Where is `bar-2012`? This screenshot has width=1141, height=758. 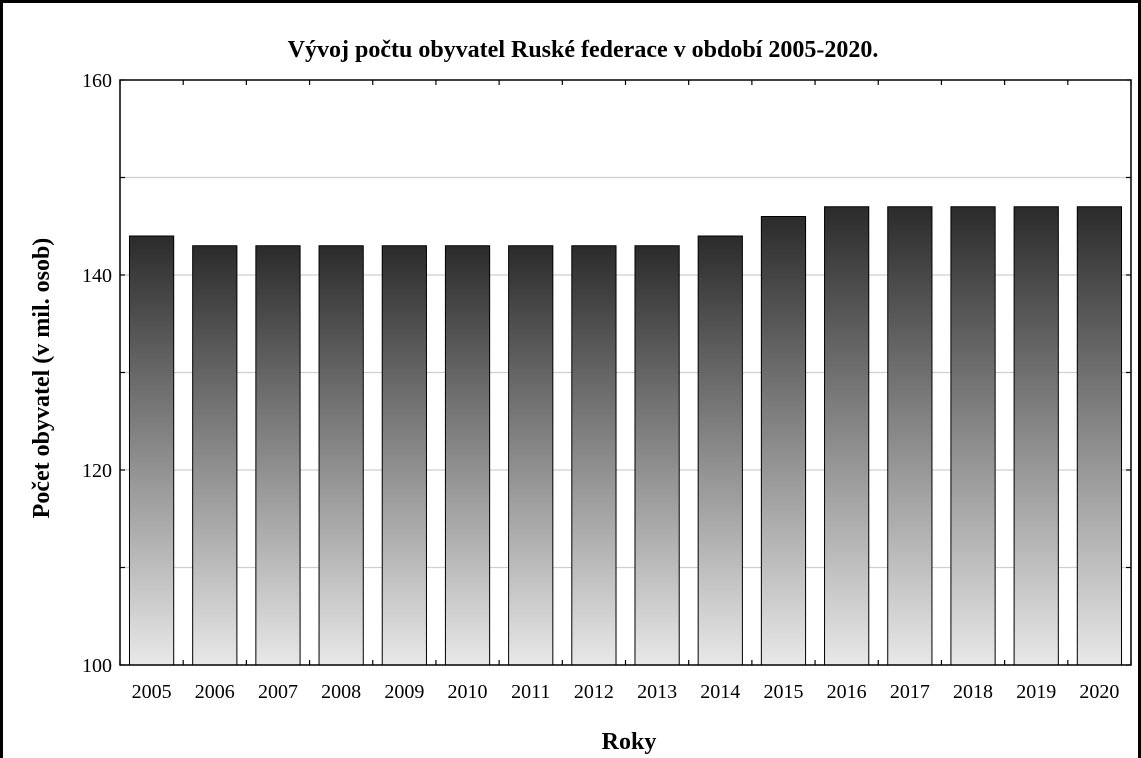 bar-2012 is located at coordinates (594, 455).